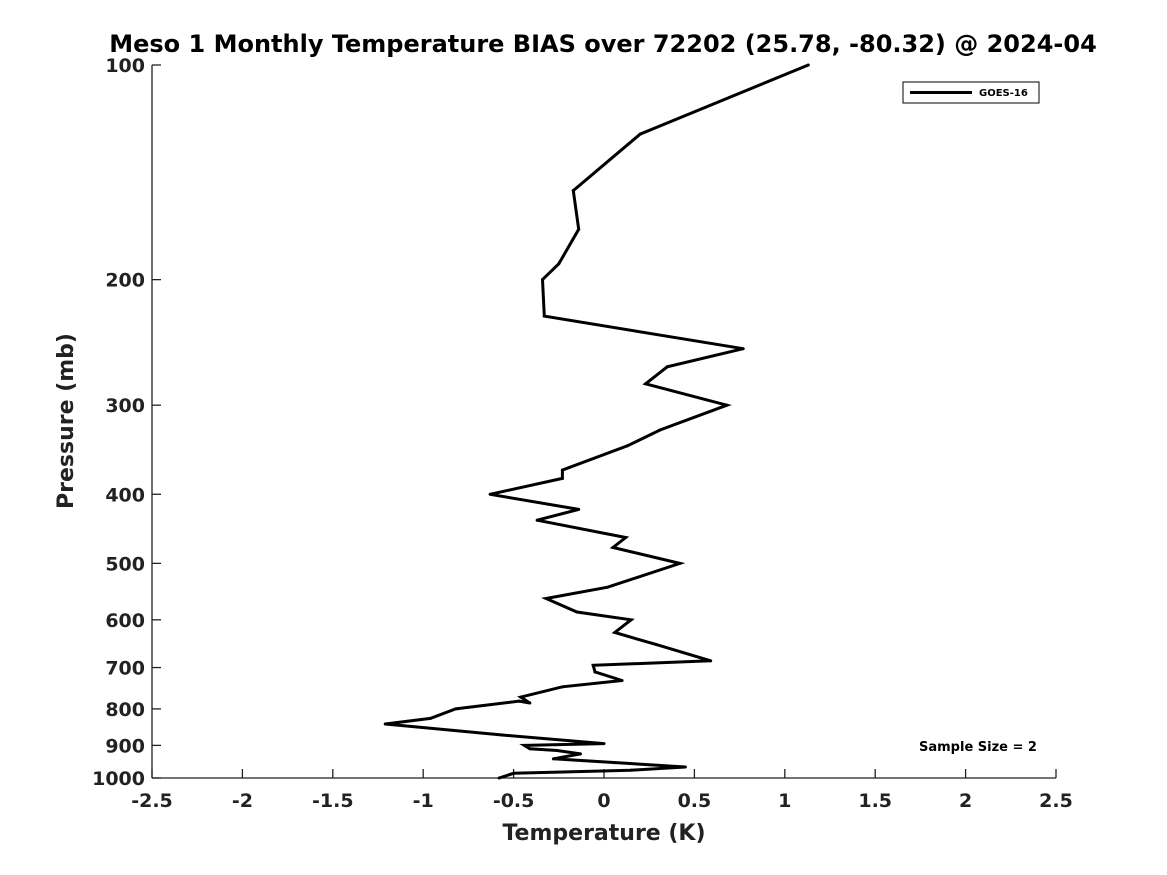 This screenshot has height=875, width=1167. Describe the element at coordinates (784, 801) in the screenshot. I see `x-tick-label: 1` at that location.